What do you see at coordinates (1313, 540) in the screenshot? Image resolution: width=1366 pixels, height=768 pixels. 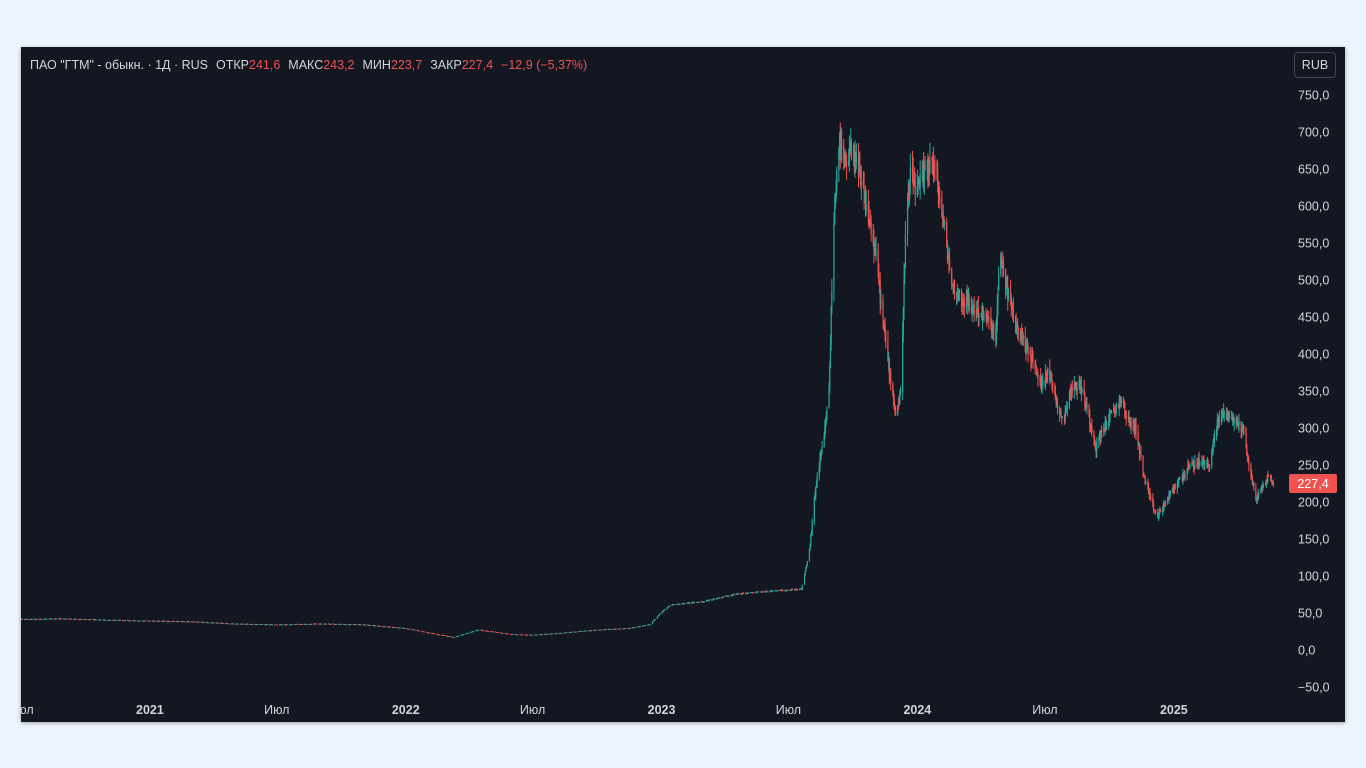 I see `price-tick-label: 150,0` at bounding box center [1313, 540].